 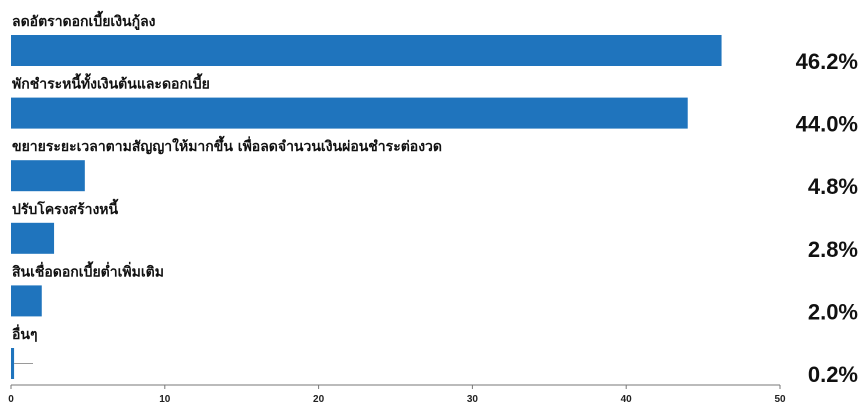 I want to click on value-label: 46.2%, so click(x=827, y=61).